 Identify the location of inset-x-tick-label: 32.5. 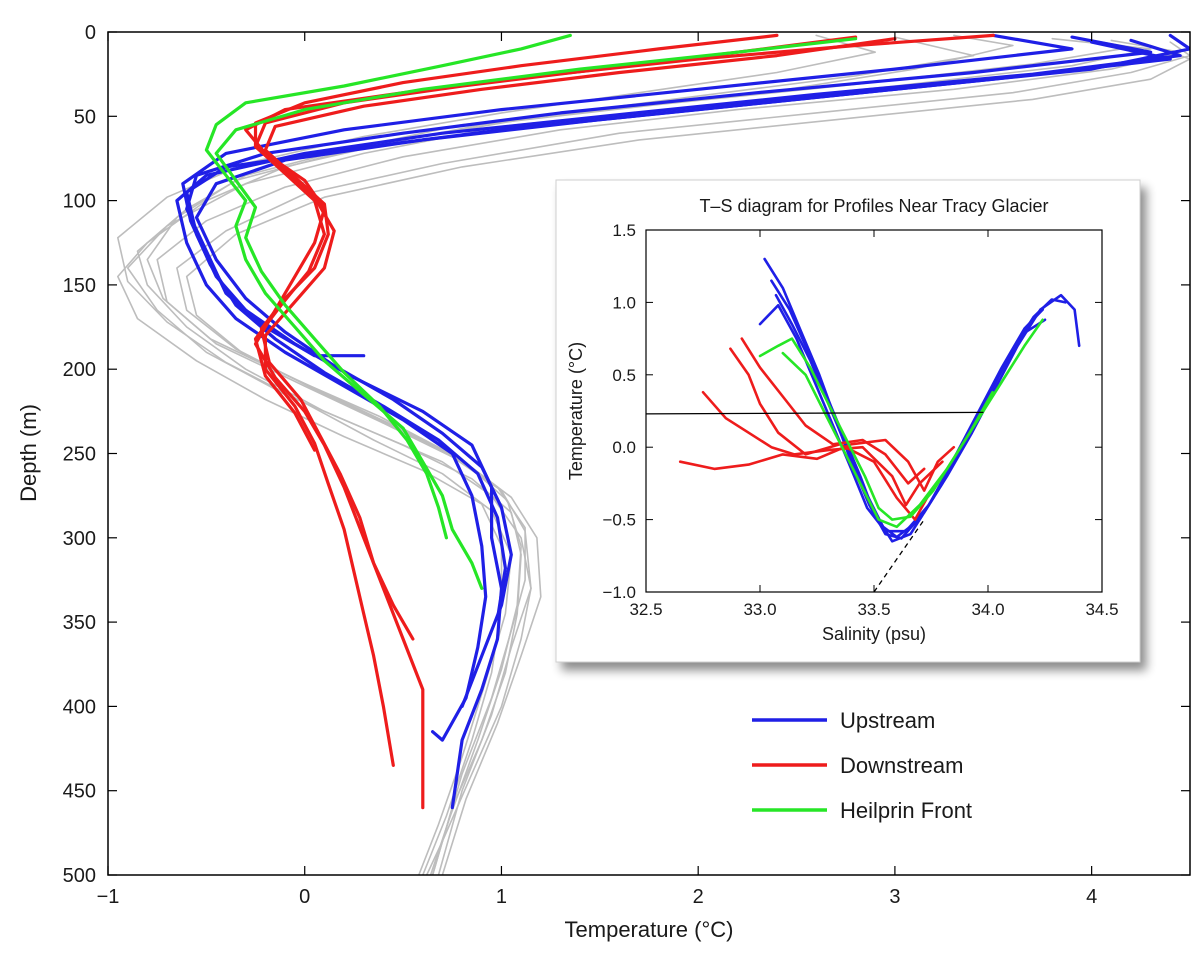
(645, 609).